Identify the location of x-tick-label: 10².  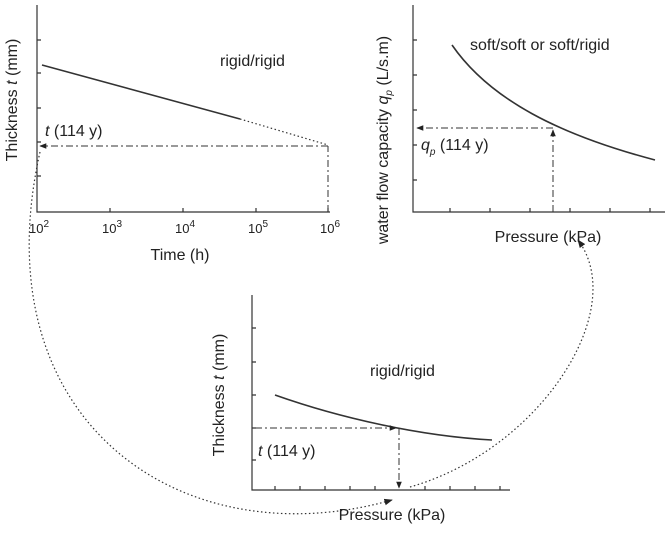
(39, 227).